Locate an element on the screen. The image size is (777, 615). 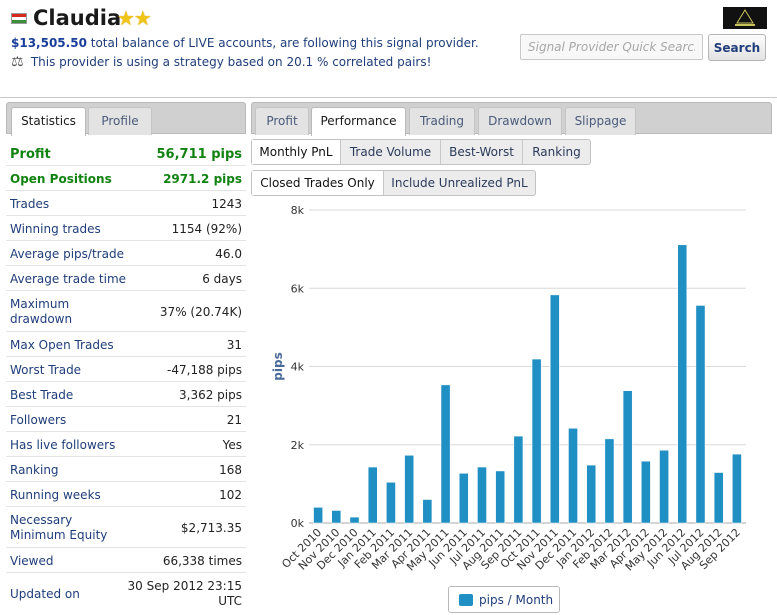
tab-statistics: Statistics is located at coordinates (48, 121).